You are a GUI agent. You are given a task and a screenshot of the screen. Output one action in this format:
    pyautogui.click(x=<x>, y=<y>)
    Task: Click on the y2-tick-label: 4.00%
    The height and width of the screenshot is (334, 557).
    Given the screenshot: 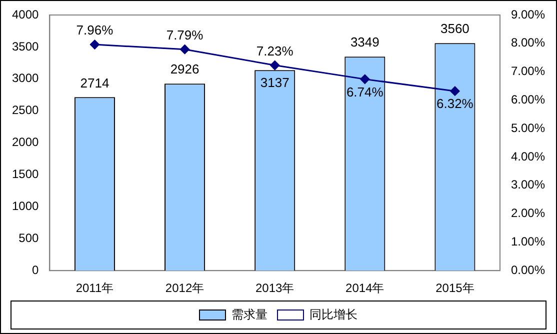 What is the action you would take?
    pyautogui.click(x=528, y=156)
    